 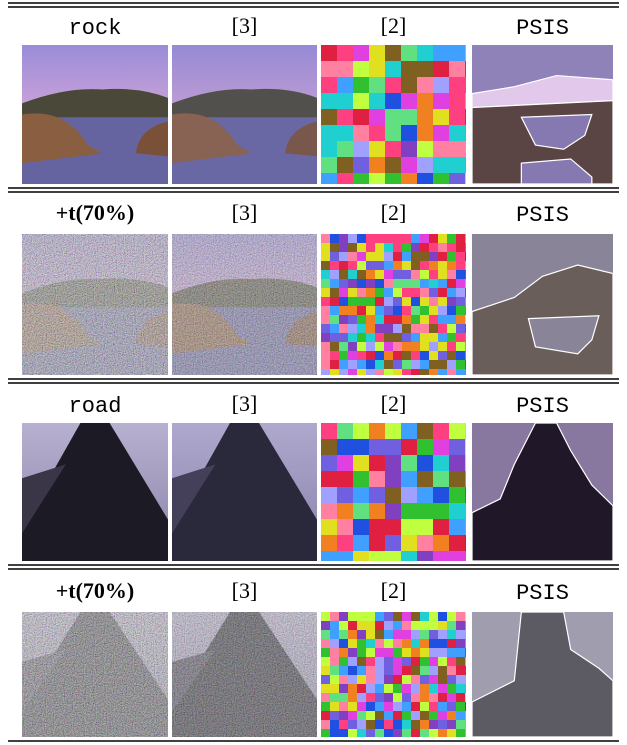 I want to click on noise, so click(x=95, y=674).